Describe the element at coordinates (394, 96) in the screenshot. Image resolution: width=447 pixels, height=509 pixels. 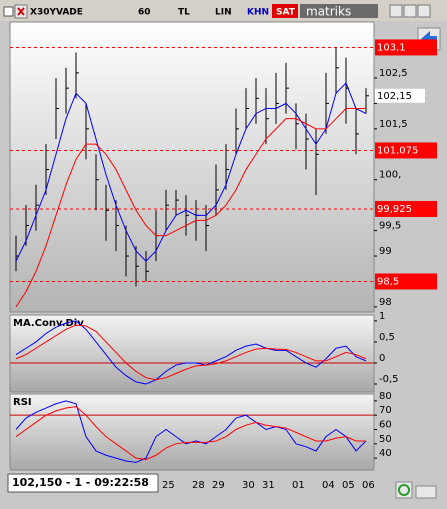
I see `last-label: 102,15` at that location.